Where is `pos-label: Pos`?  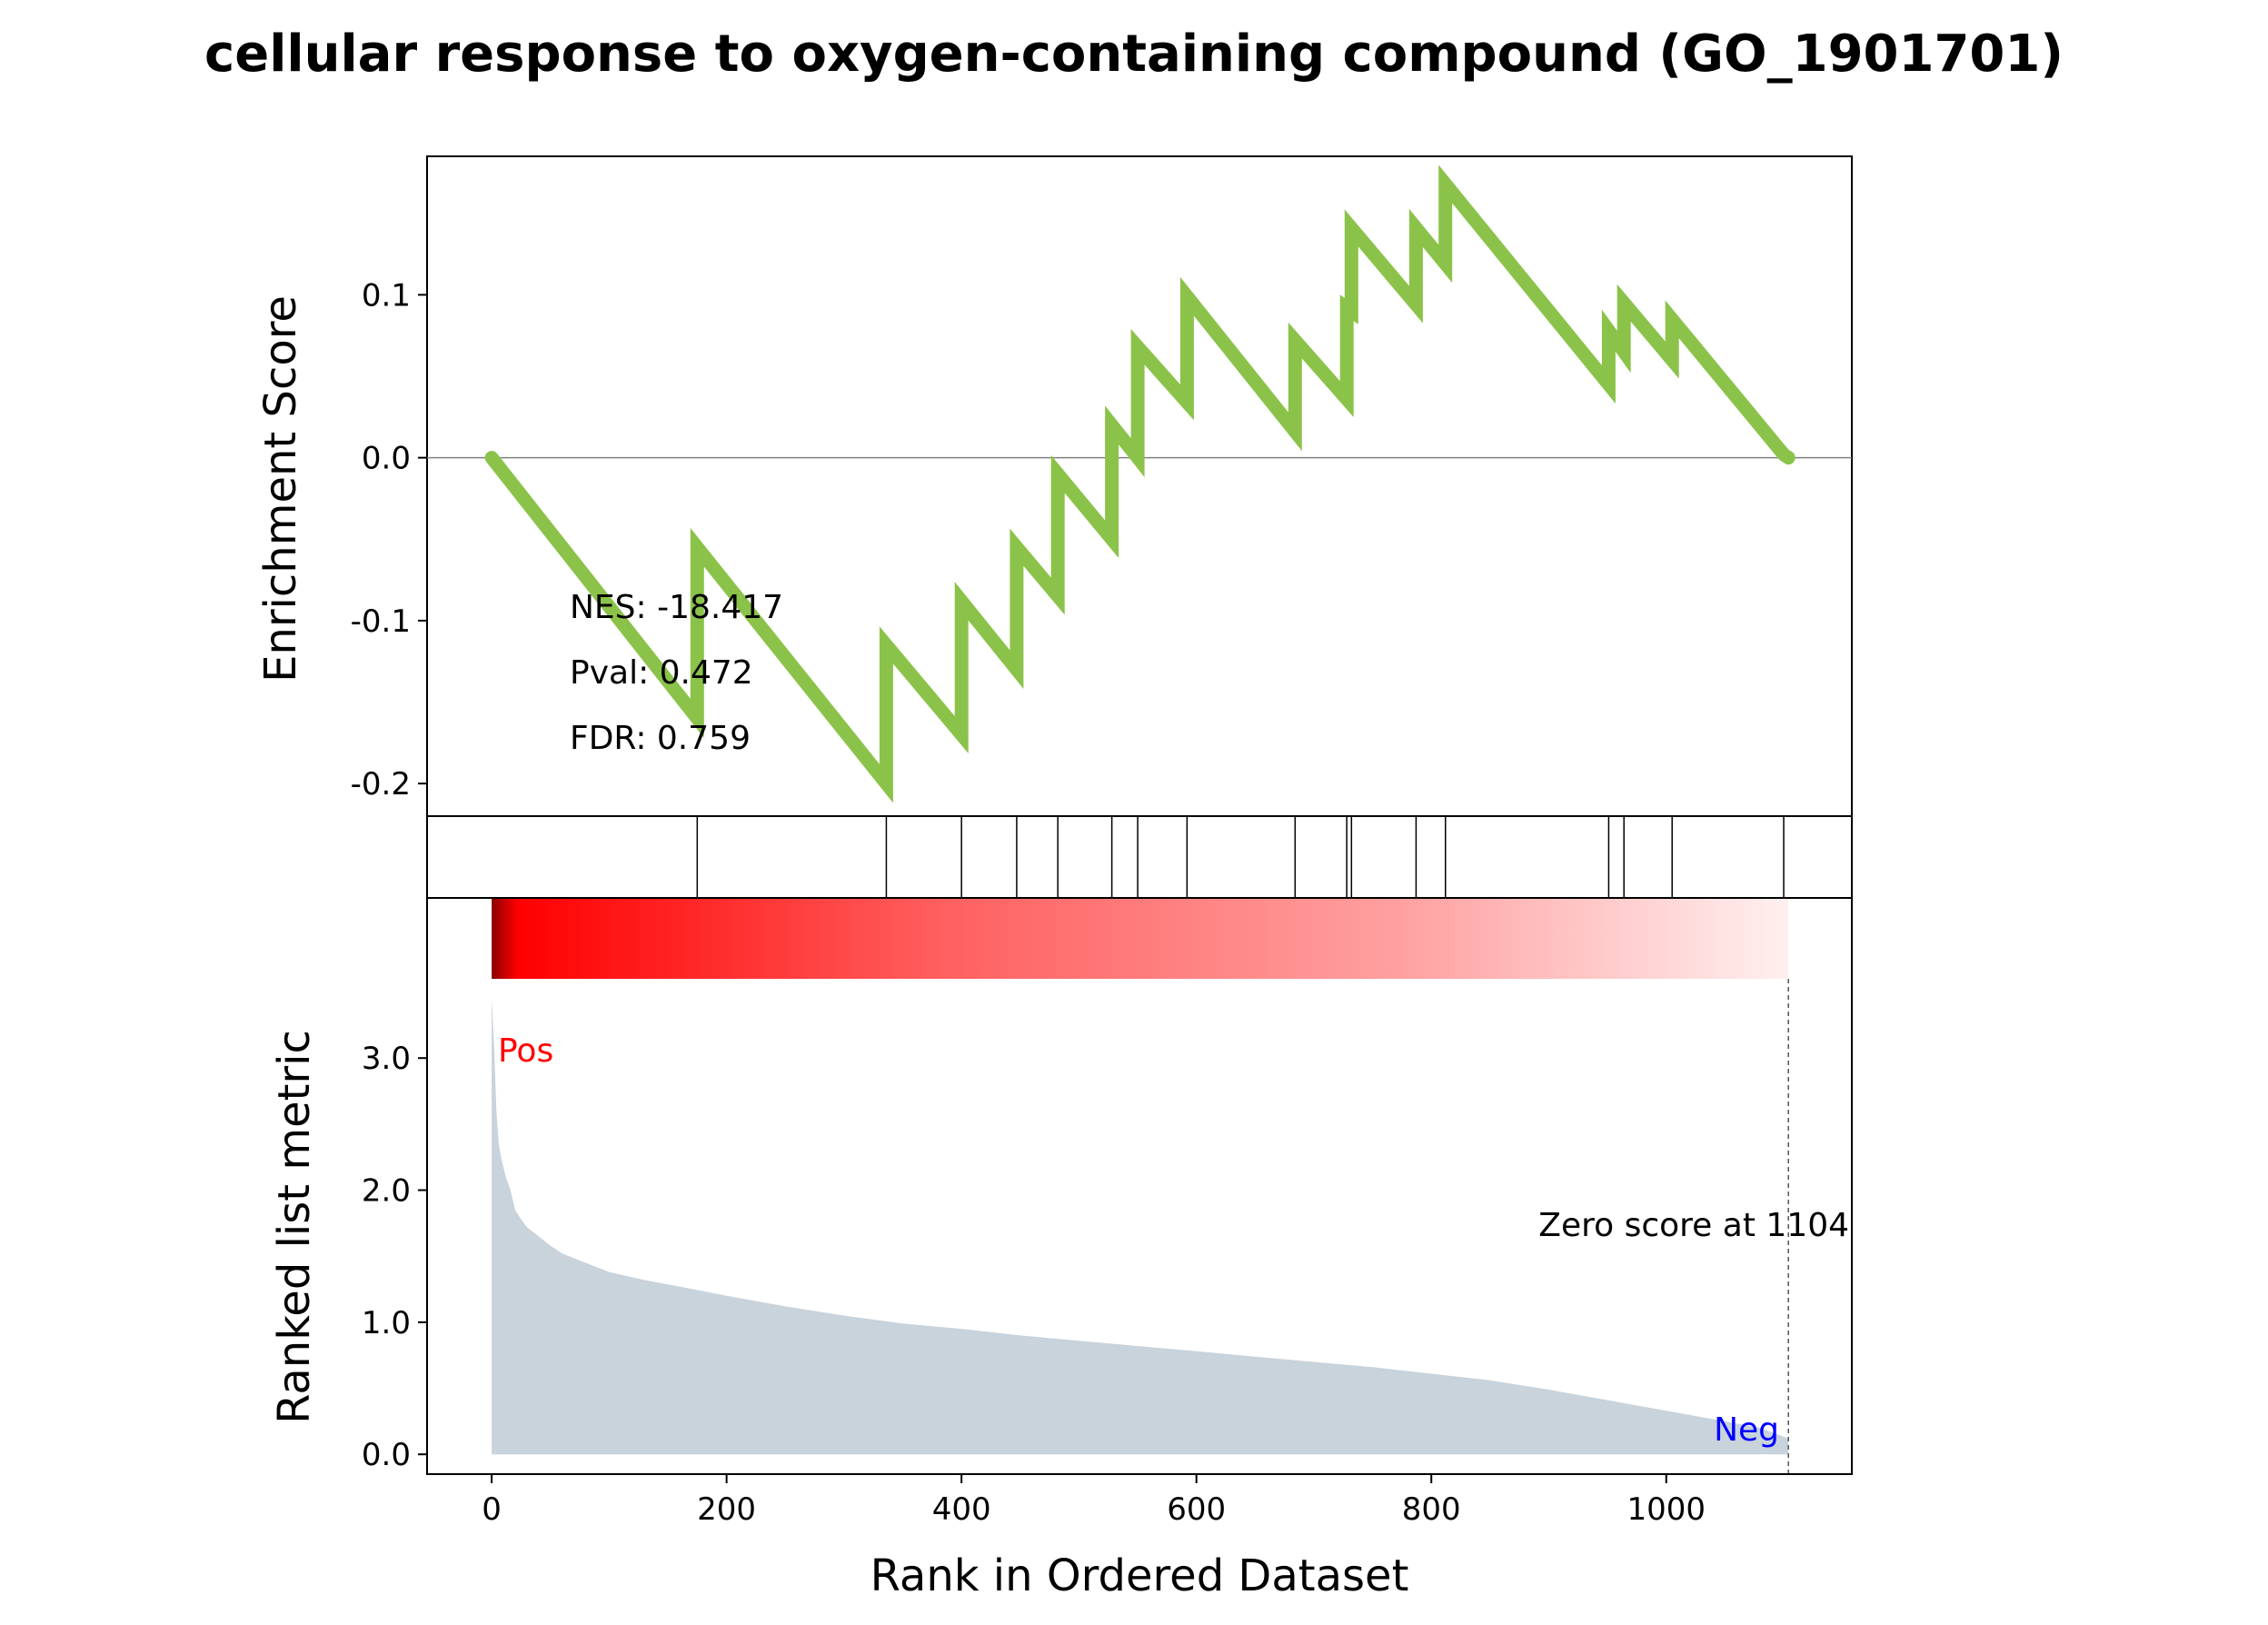 pos-label: Pos is located at coordinates (525, 1051).